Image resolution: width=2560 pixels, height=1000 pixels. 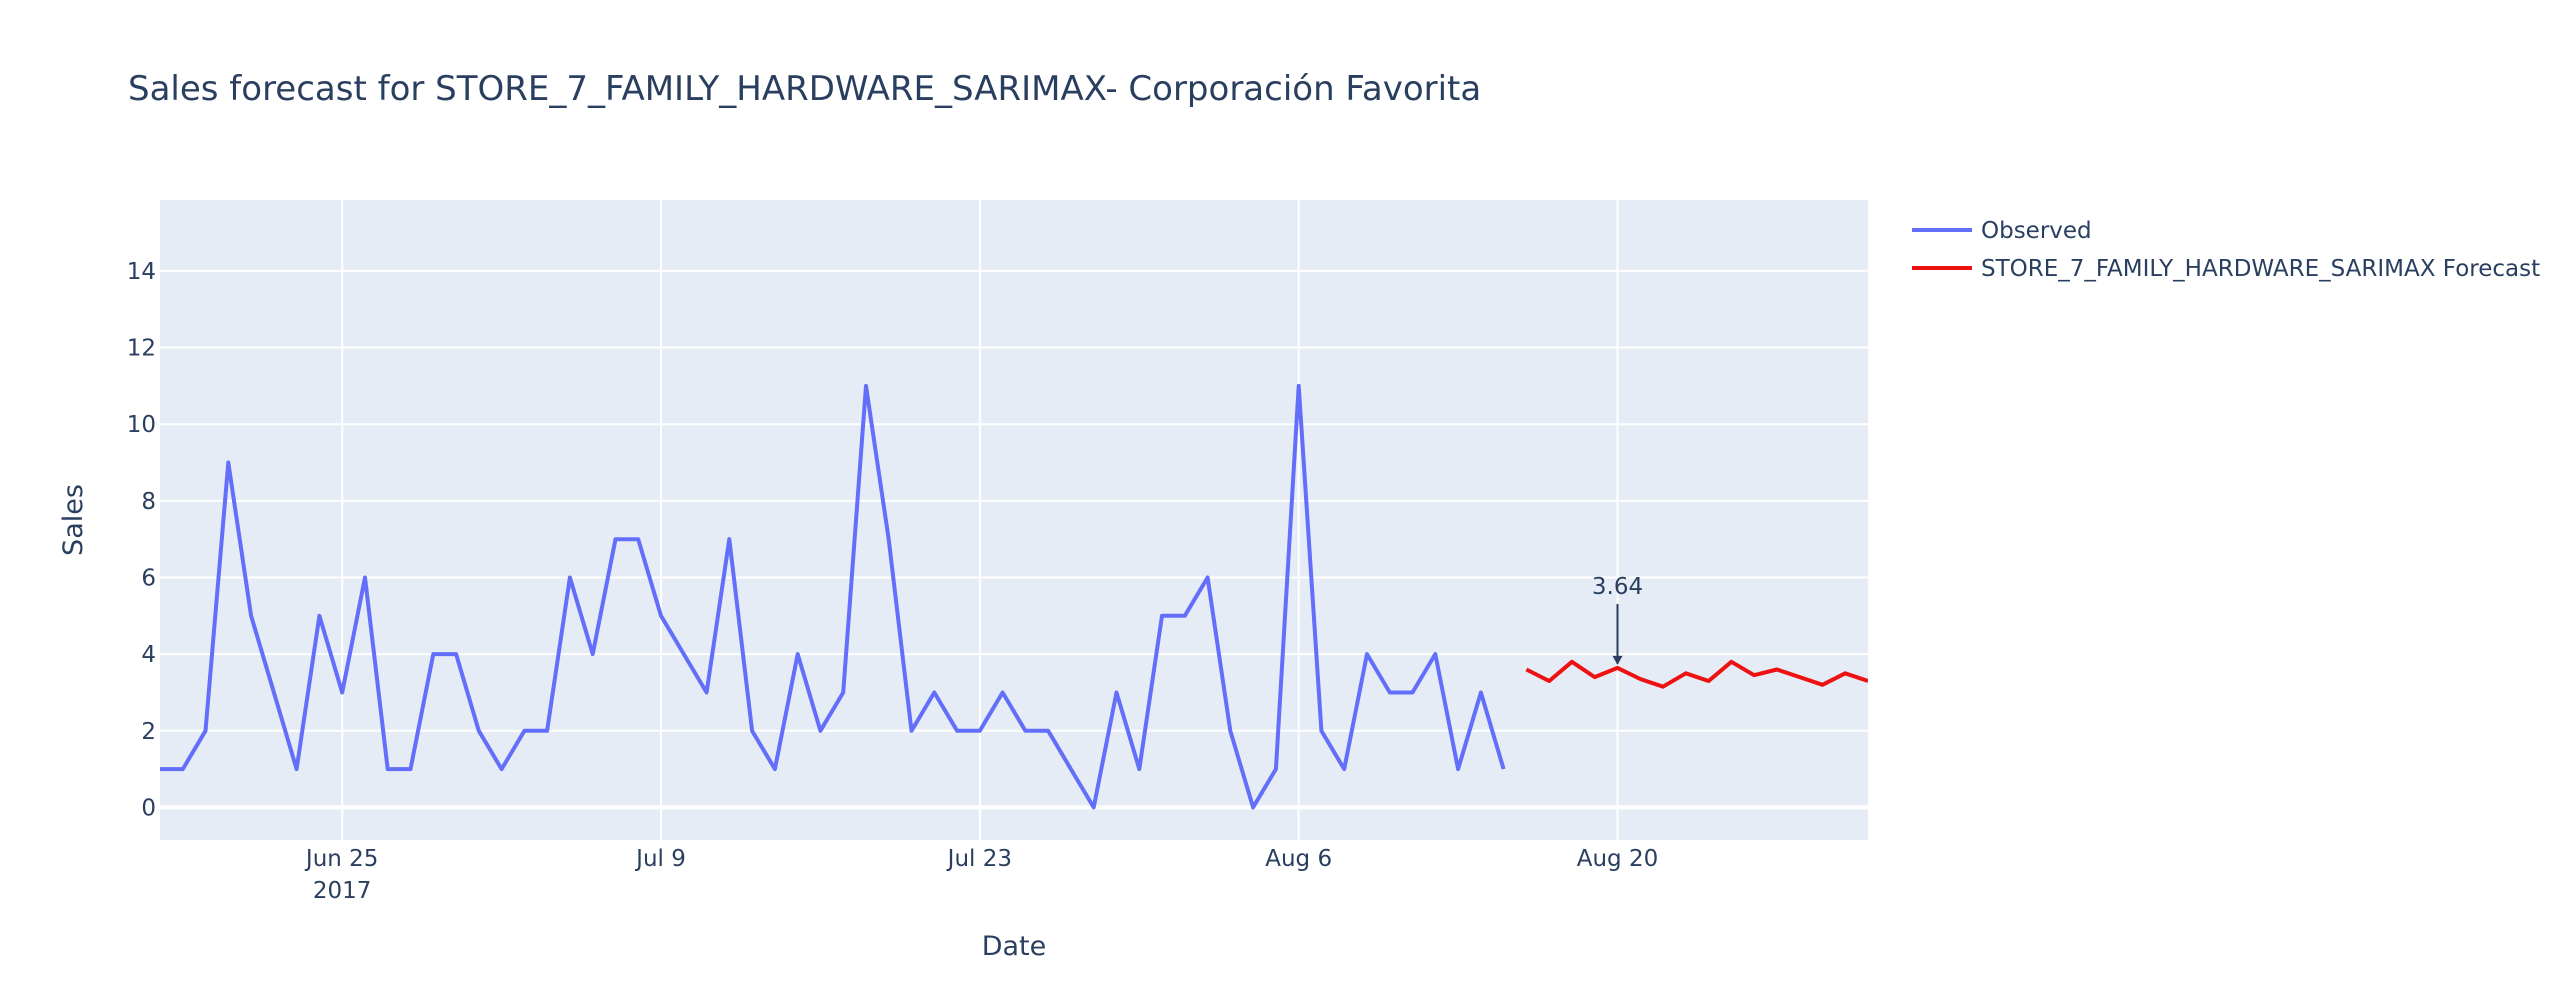 I want to click on legend-item-label: Observed, so click(x=2036, y=231).